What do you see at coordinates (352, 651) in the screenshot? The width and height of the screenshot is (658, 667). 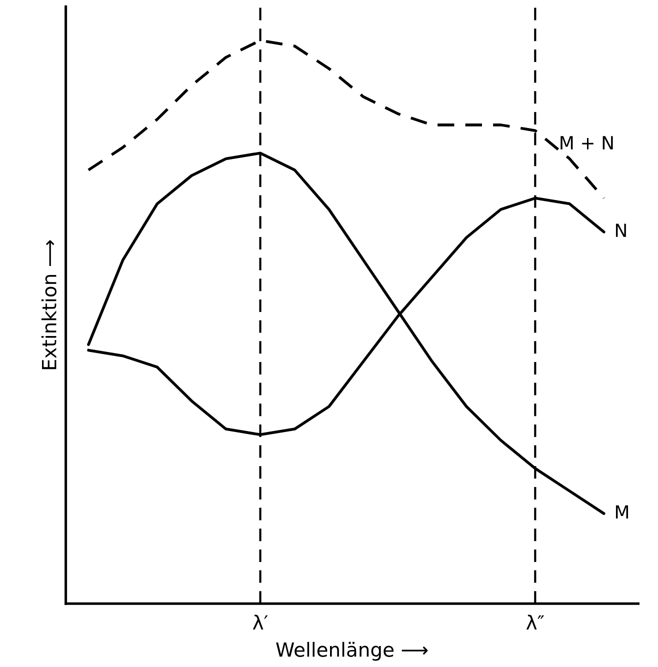 I see `x-axis-title: Wellenlänge ⟶` at bounding box center [352, 651].